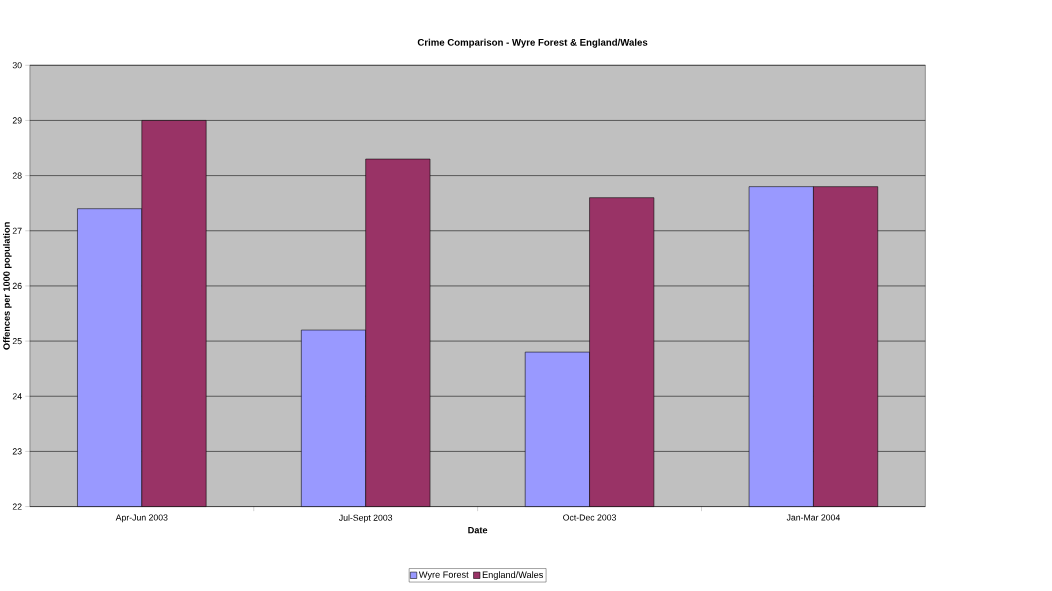 The width and height of the screenshot is (1052, 591). What do you see at coordinates (513, 575) in the screenshot?
I see `legend-label: England/Wales` at bounding box center [513, 575].